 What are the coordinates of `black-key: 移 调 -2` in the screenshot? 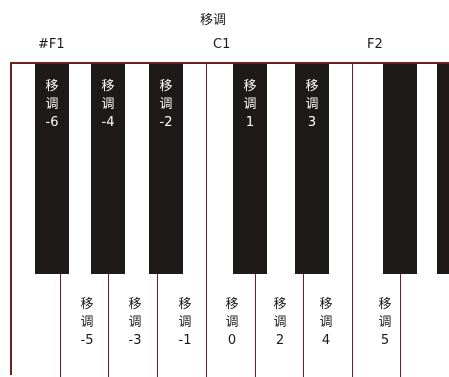 It's located at (166, 169).